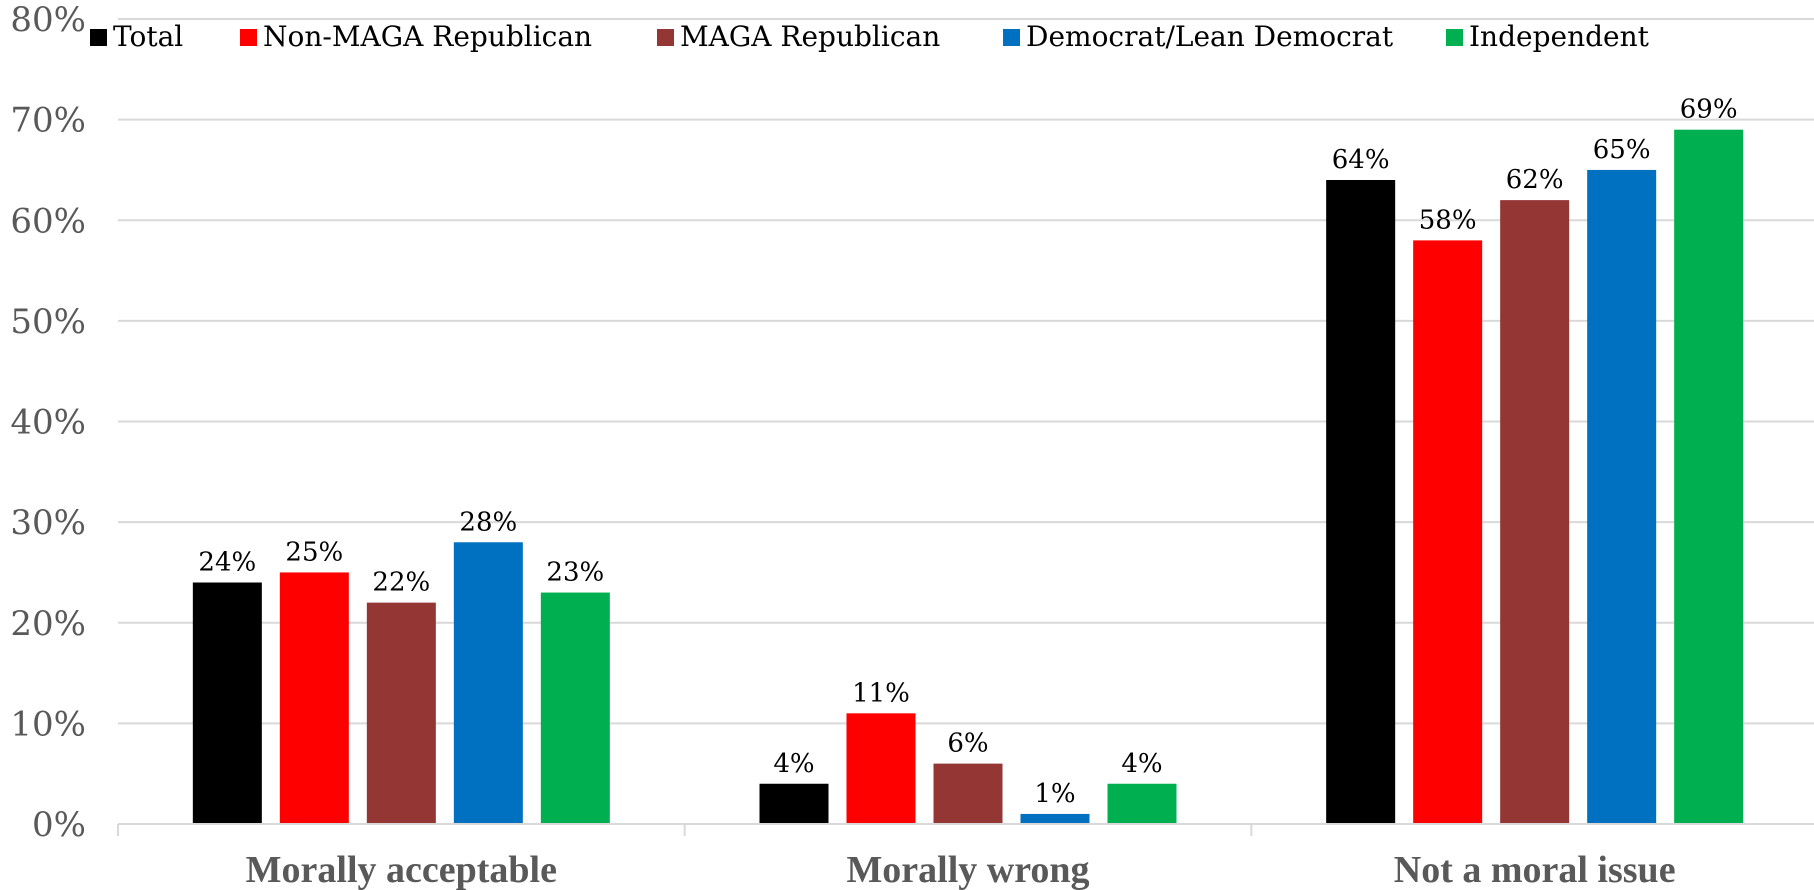  Describe the element at coordinates (1448, 220) in the screenshot. I see `data-label-non-maga-republican-not-a-moral-issue: 58%` at that location.